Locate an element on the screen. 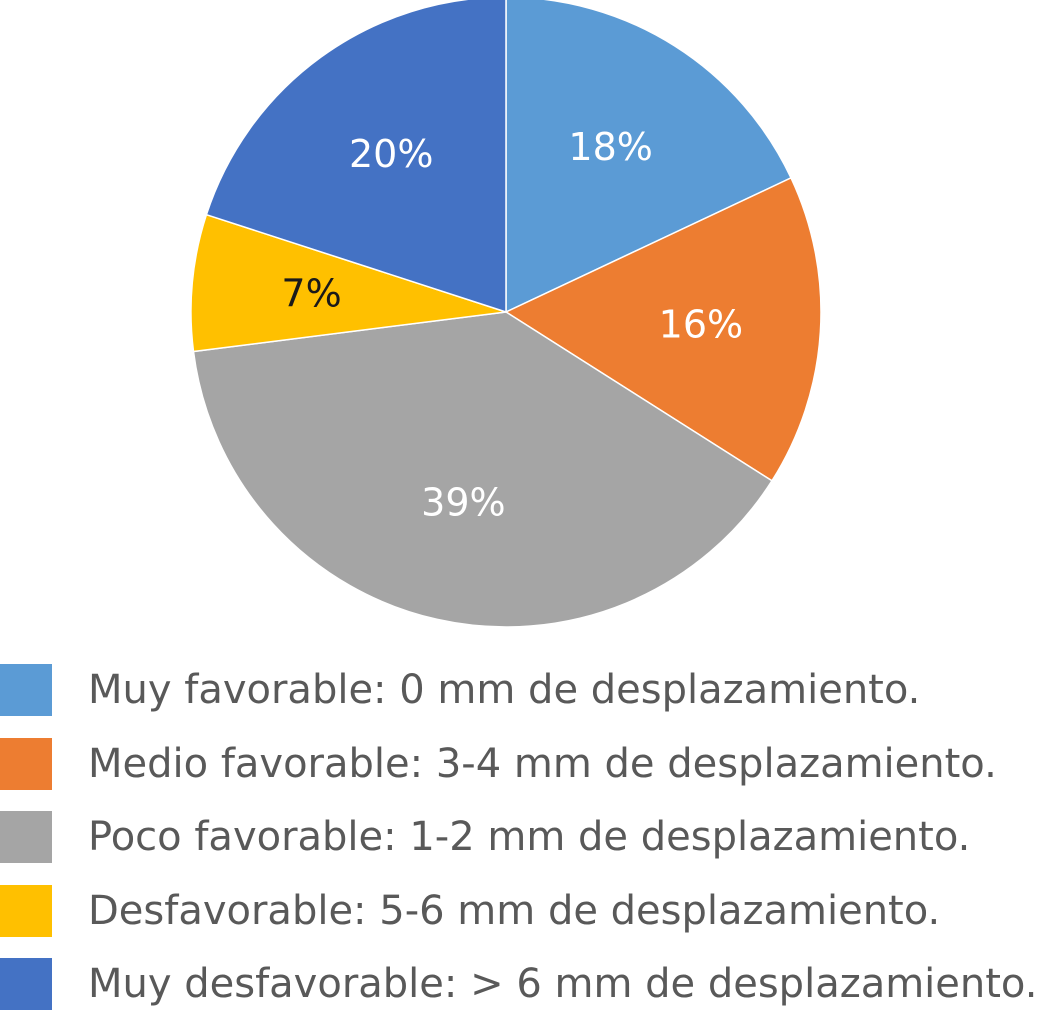  data-label-2: 39% is located at coordinates (463, 503).